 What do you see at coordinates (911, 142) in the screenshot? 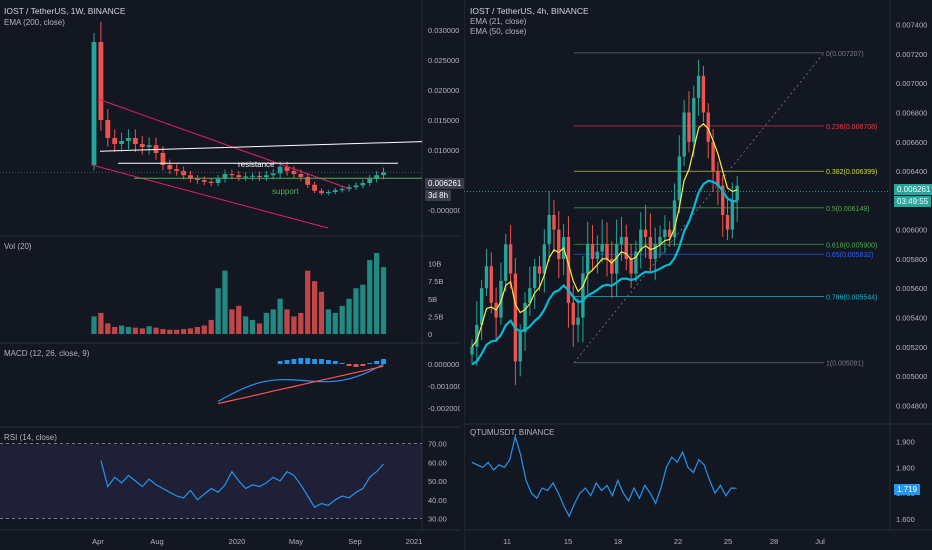
I see `right-price-tick: 0.006600` at bounding box center [911, 142].